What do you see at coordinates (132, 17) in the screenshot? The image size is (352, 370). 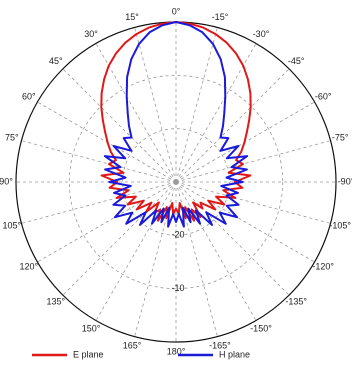 I see `angle-tick-label: 15°` at bounding box center [132, 17].